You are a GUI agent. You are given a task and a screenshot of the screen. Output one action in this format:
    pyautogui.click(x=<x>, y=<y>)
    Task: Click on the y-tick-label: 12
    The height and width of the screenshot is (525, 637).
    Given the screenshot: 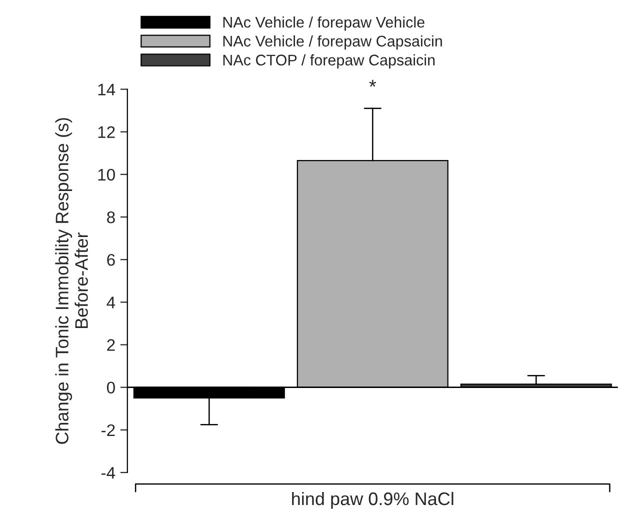 What is the action you would take?
    pyautogui.click(x=106, y=132)
    